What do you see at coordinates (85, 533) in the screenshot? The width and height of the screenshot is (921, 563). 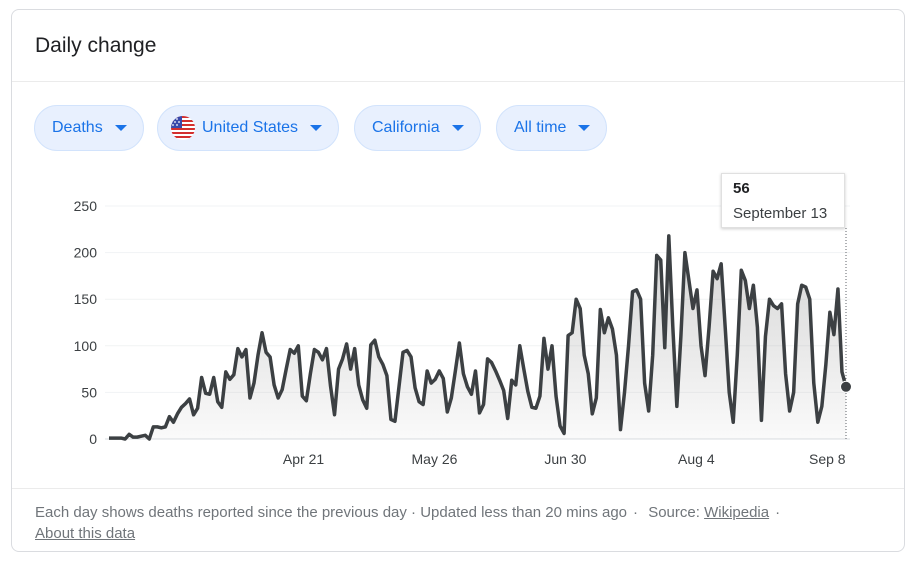 I see `about-data-link: About this data` at bounding box center [85, 533].